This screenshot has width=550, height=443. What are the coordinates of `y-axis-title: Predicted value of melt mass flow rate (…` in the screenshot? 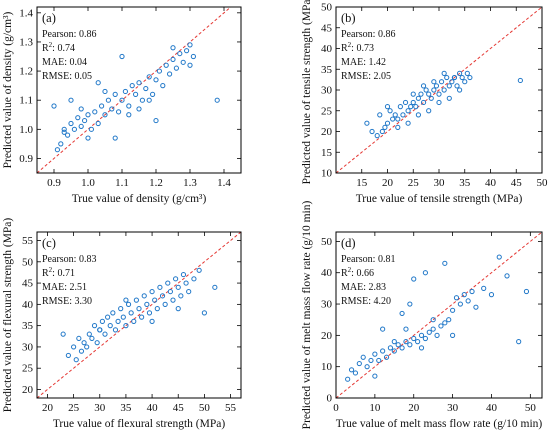 It's located at (307, 315).